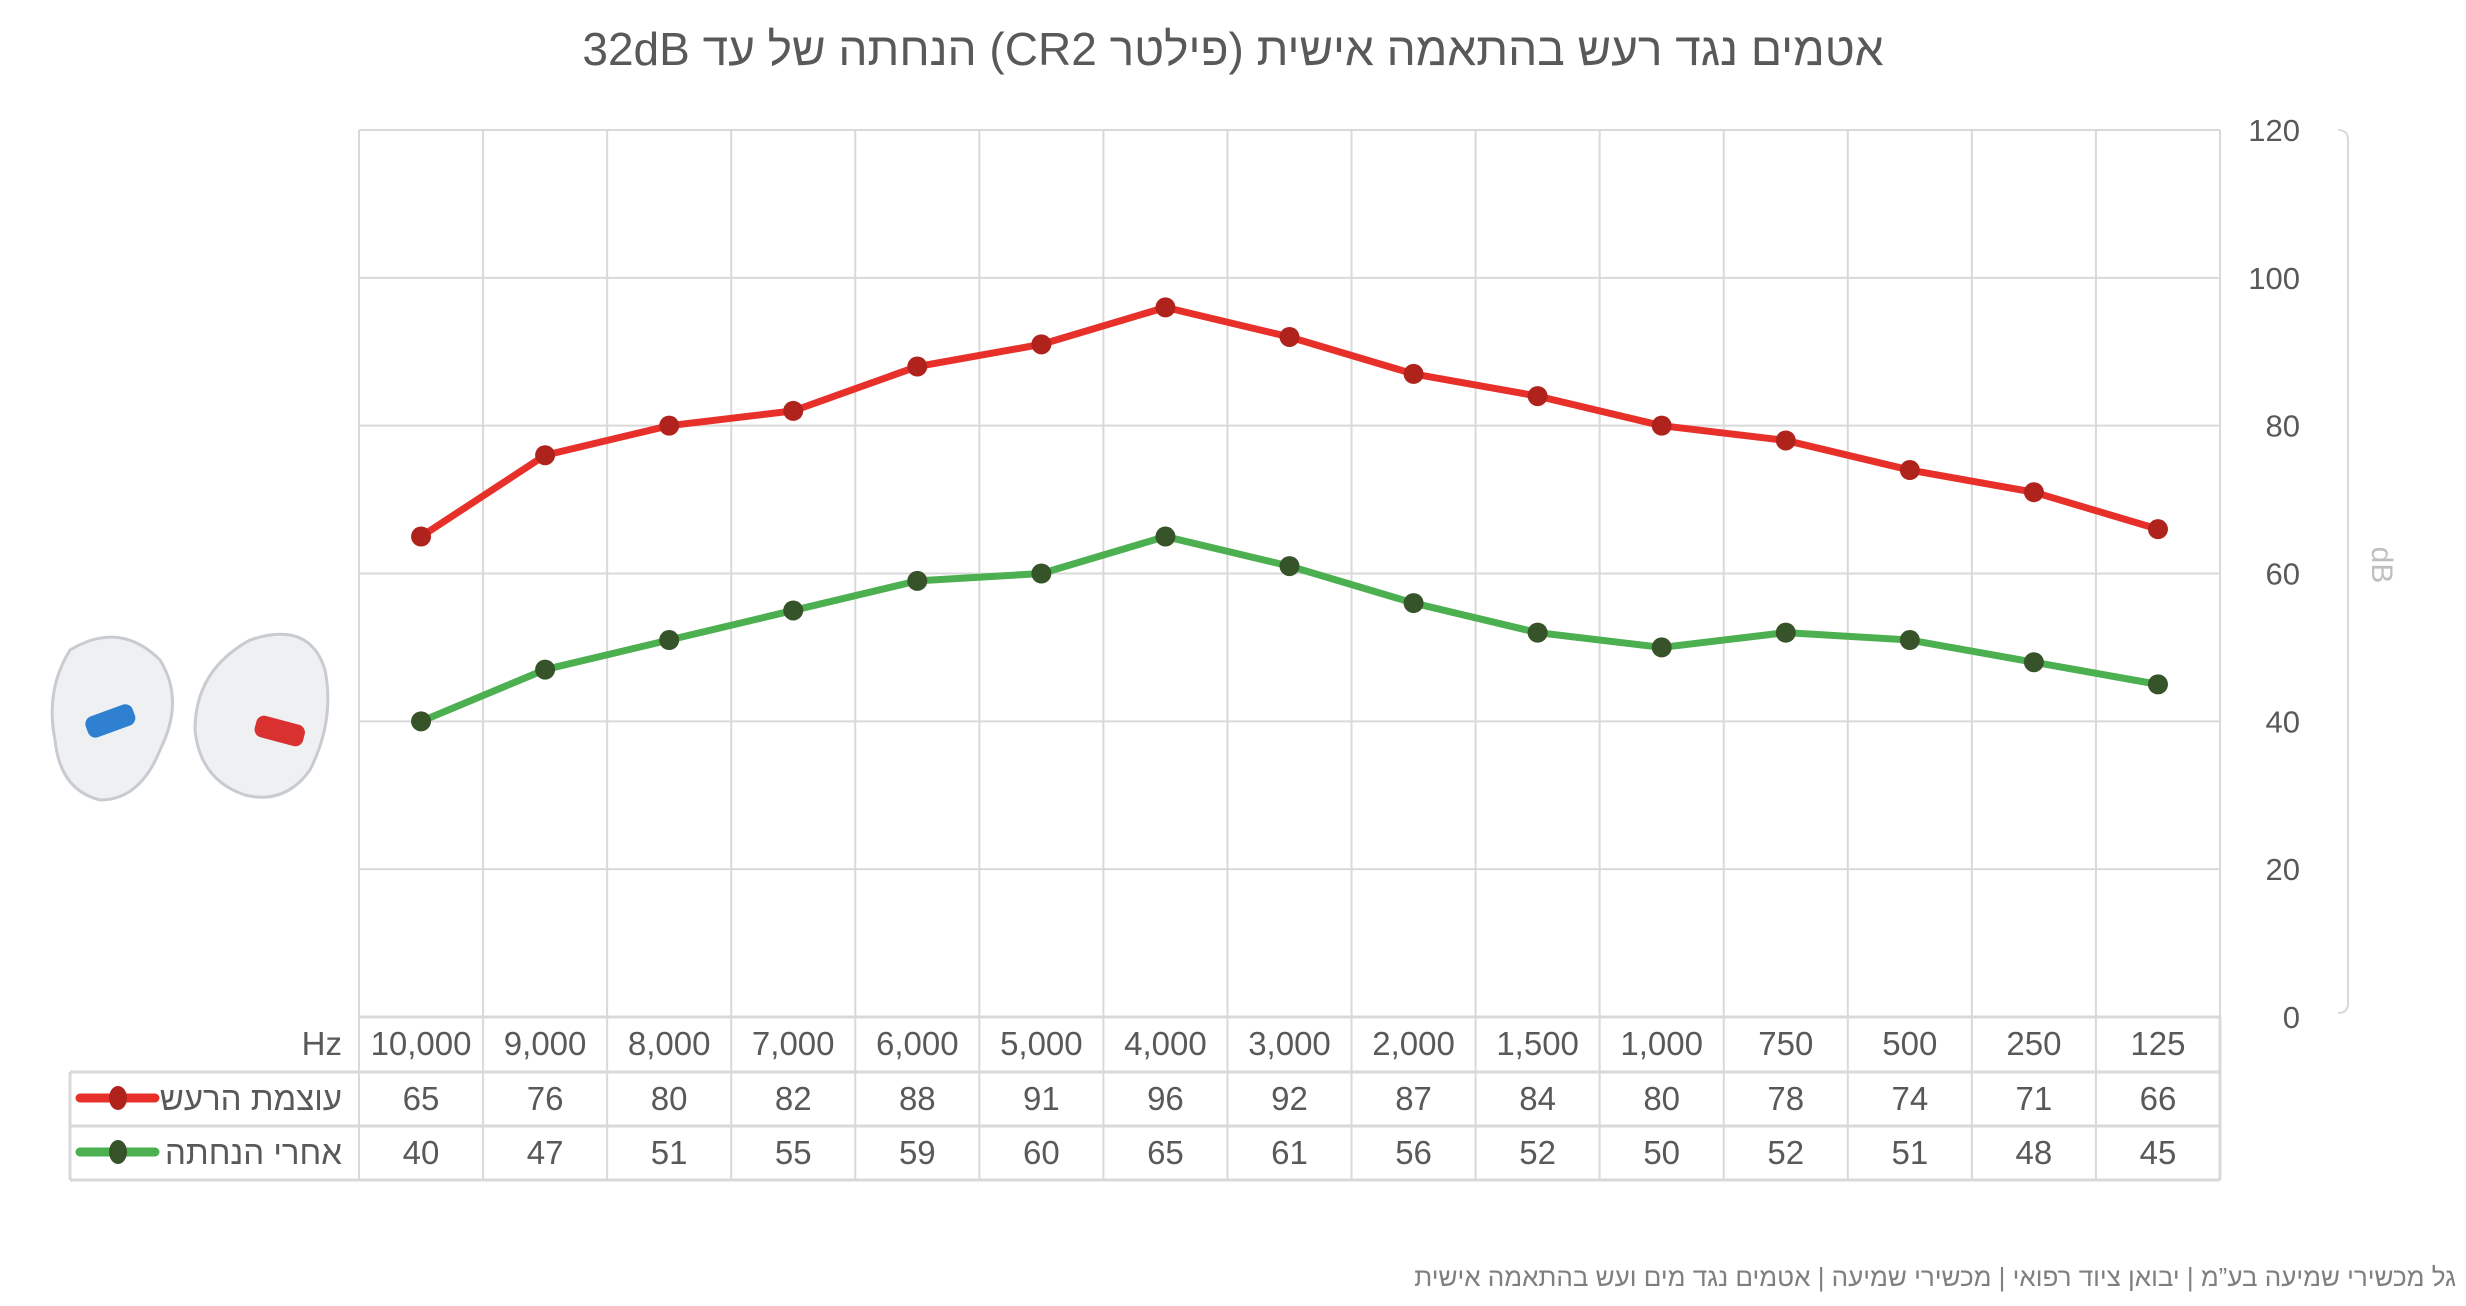 This screenshot has height=1306, width=2466. Describe the element at coordinates (1537, 1043) in the screenshot. I see `x-tick-label: 1,500` at that location.